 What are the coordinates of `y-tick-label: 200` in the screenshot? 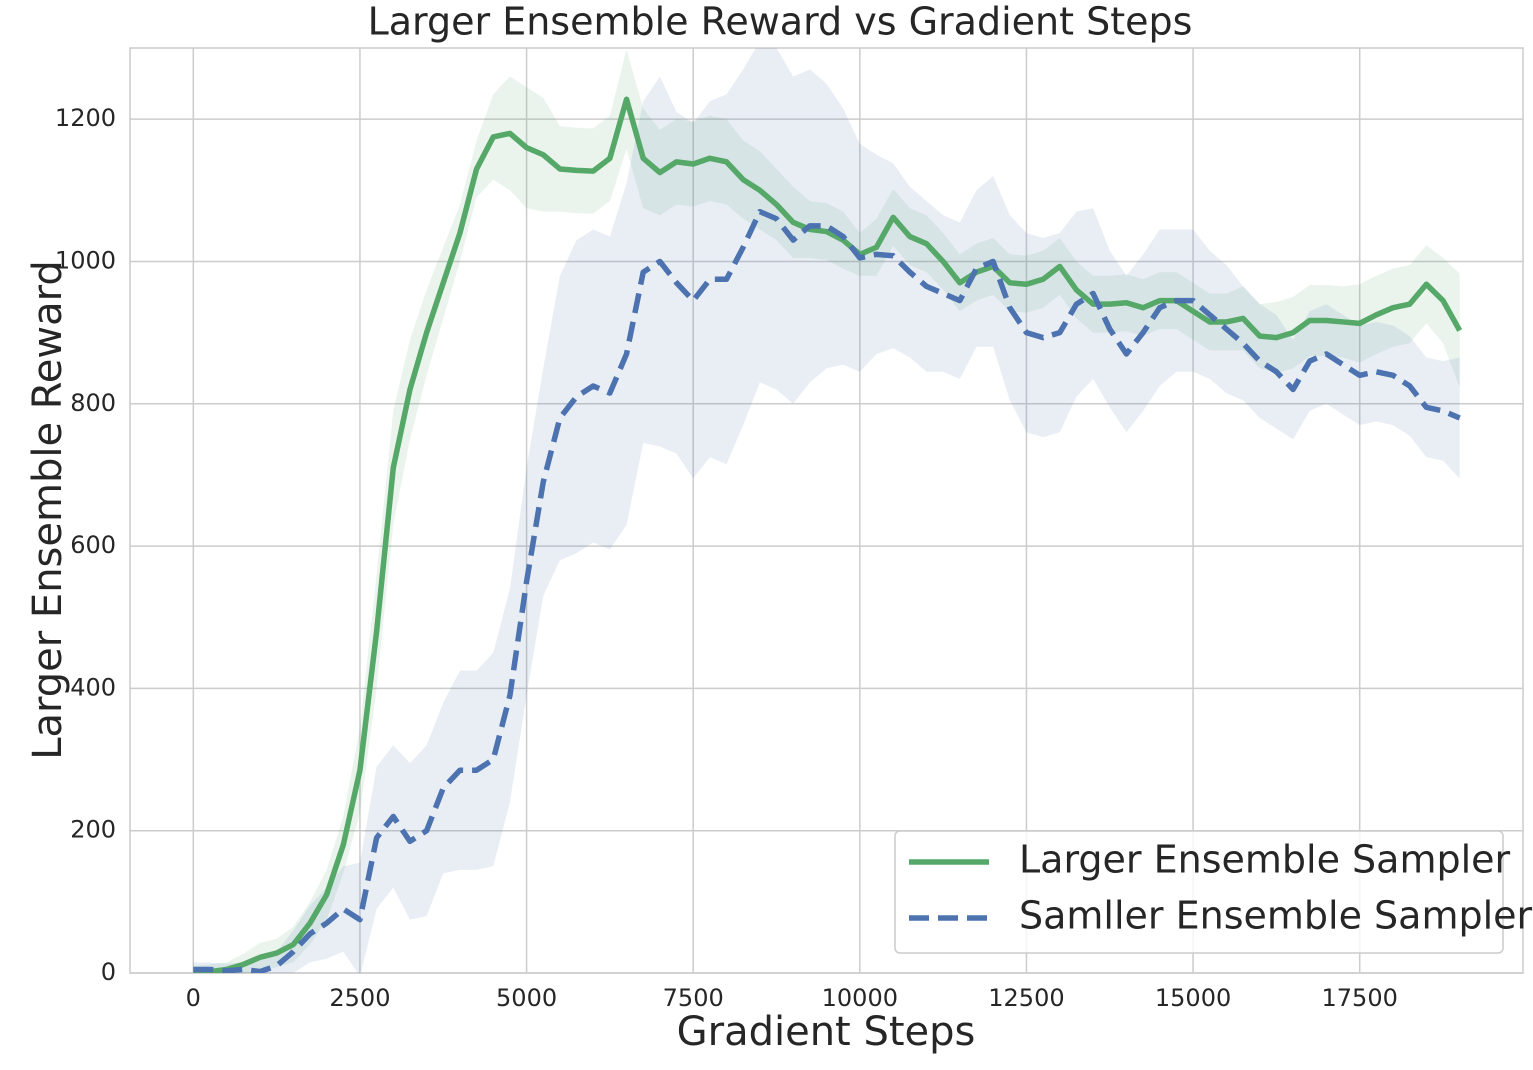 It's located at (93, 830).